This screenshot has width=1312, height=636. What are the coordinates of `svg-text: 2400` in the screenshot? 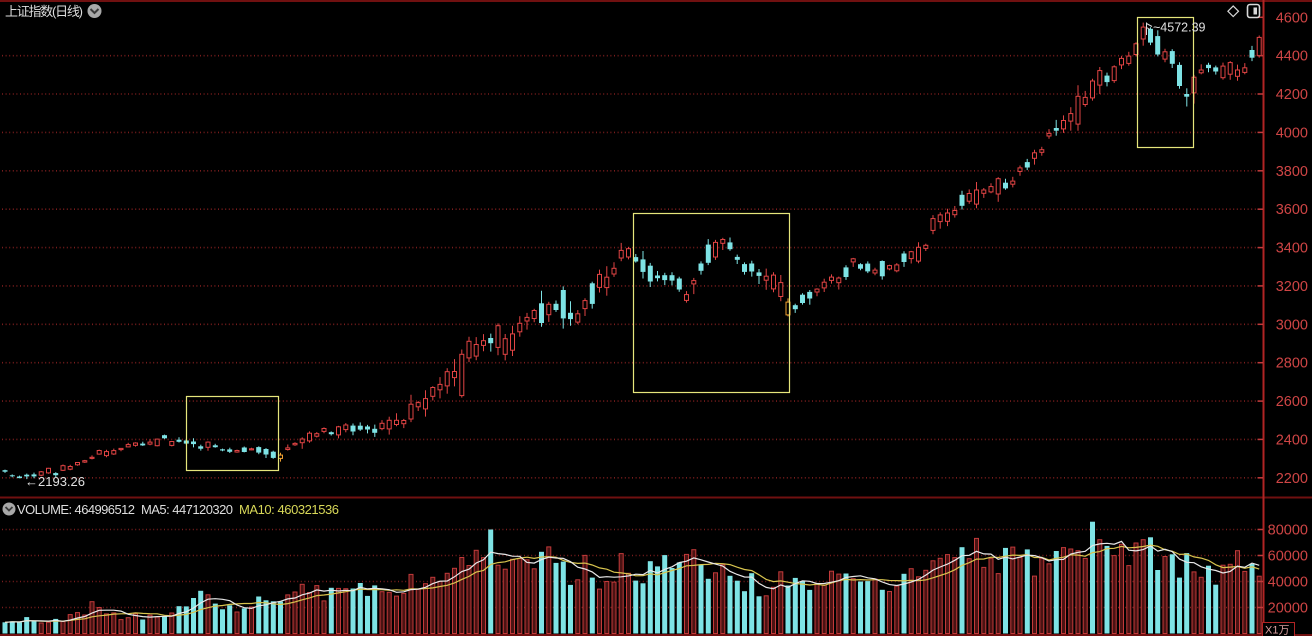 It's located at (1292, 440).